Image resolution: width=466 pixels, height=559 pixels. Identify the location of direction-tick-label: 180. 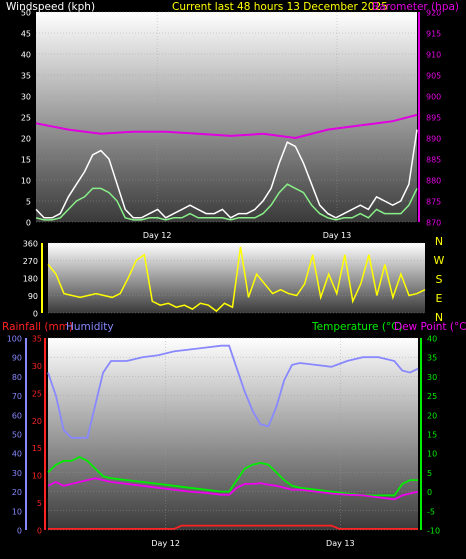
(30, 279).